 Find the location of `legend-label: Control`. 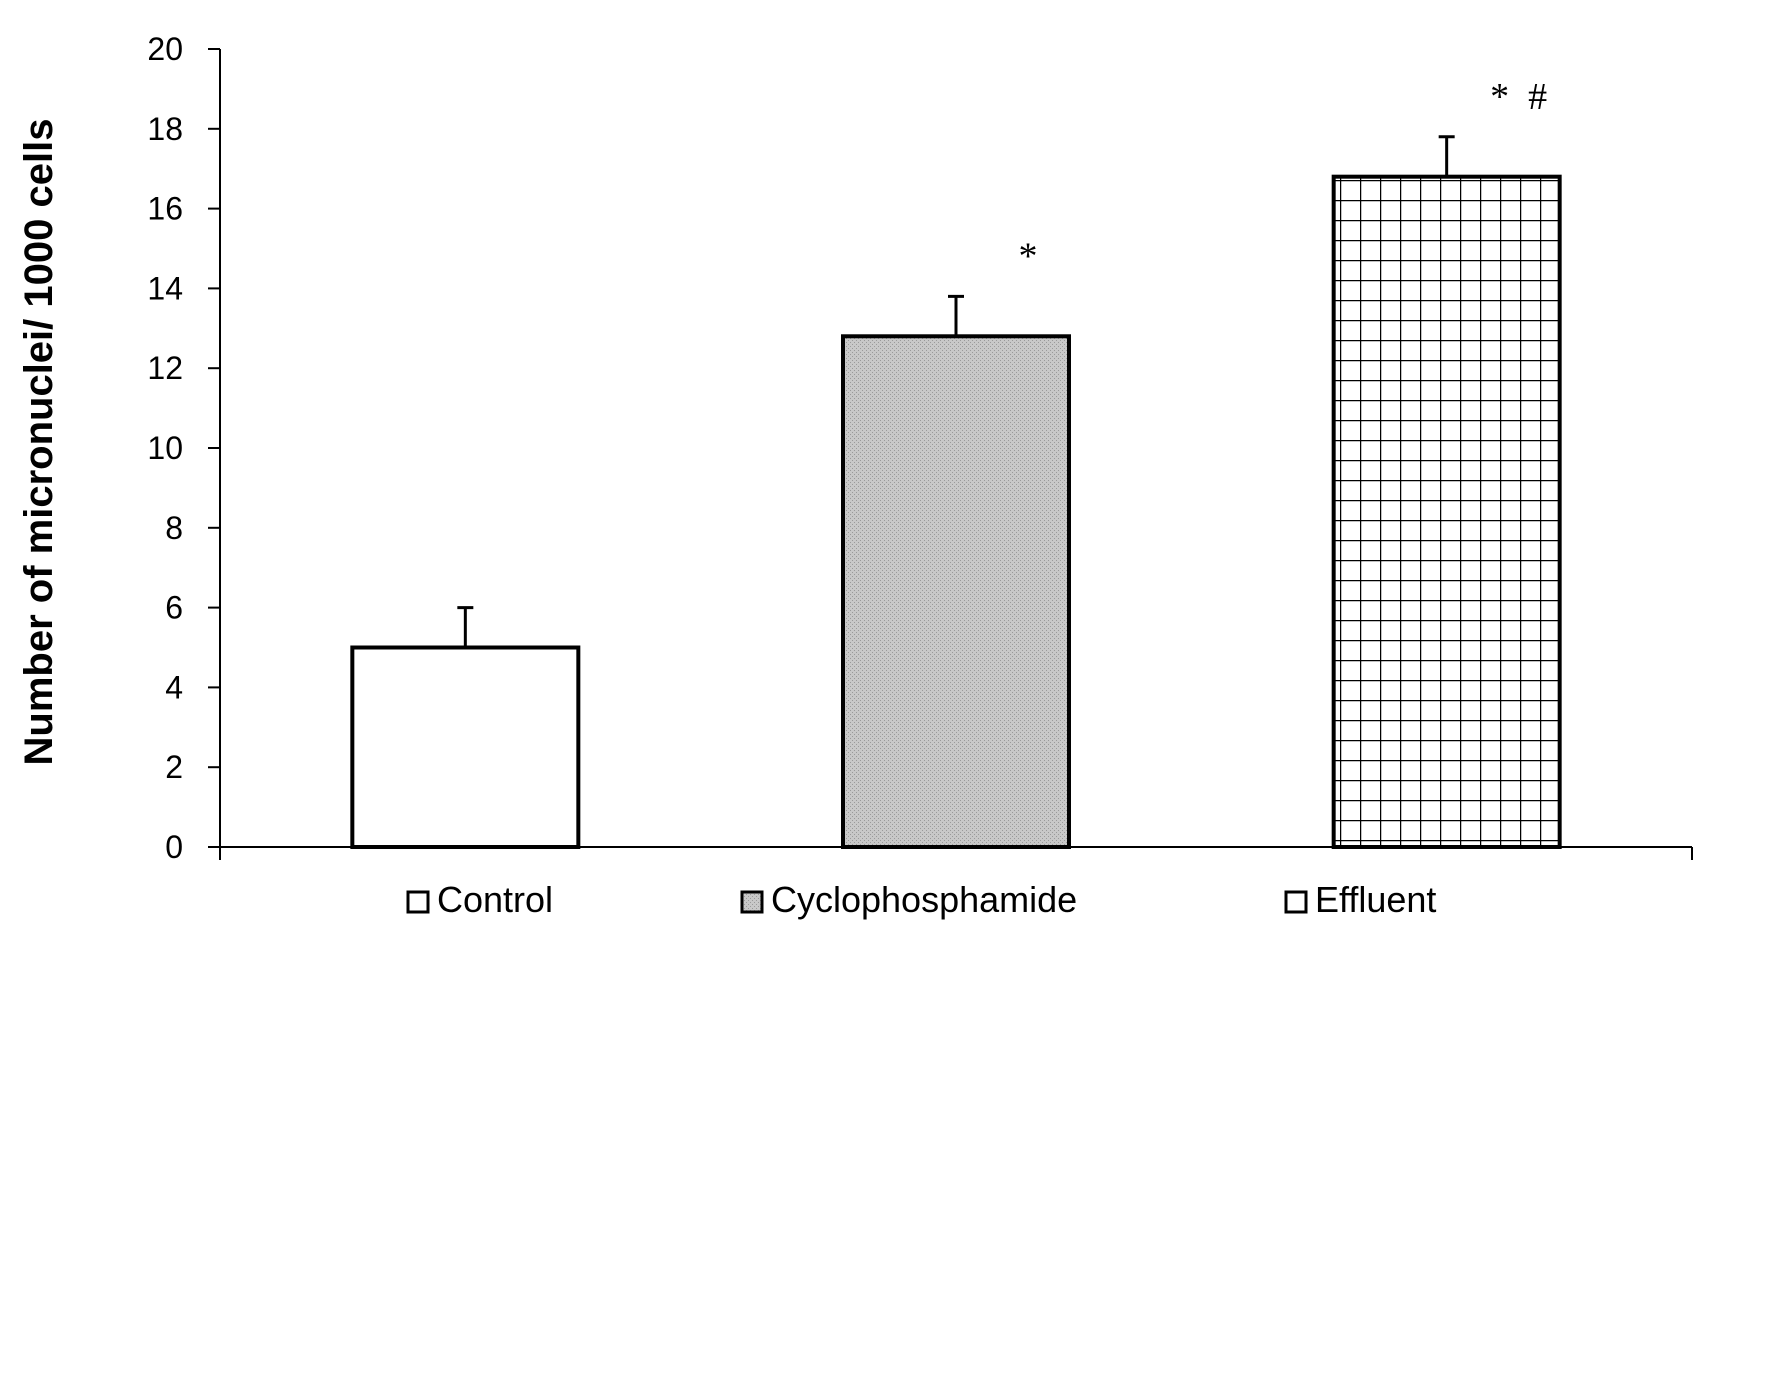

legend-label: Control is located at coordinates (495, 899).